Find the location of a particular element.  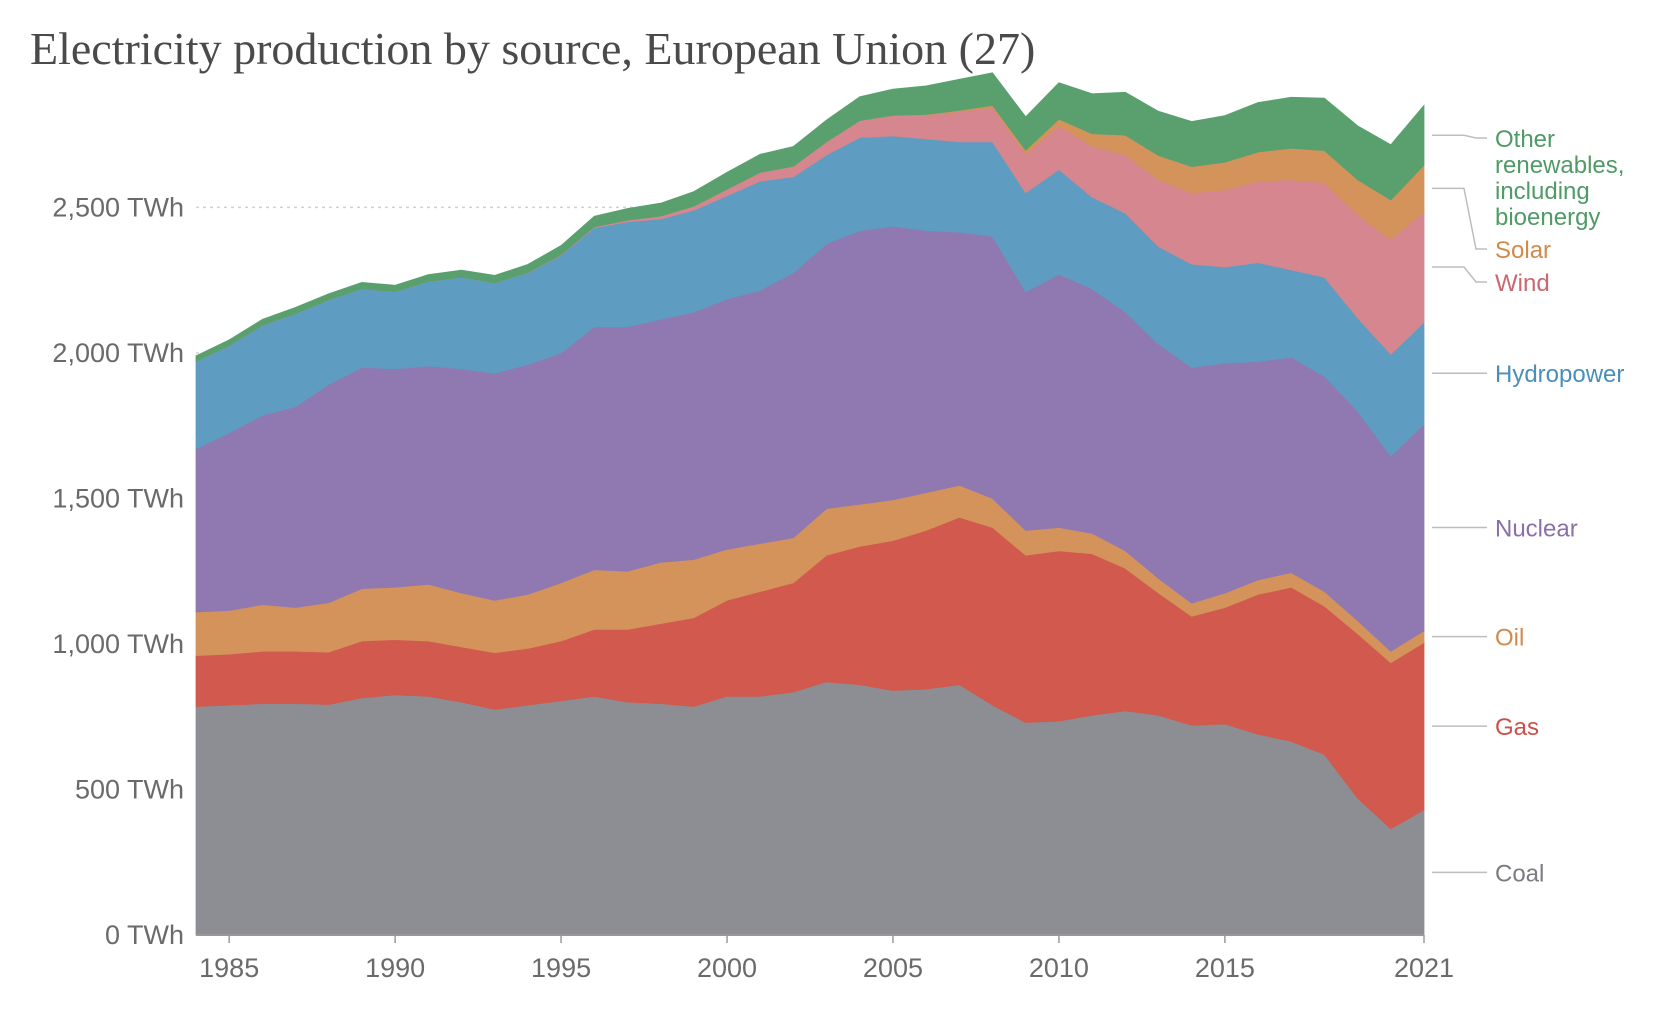

legend-label-hydropower: Hydropower is located at coordinates (1559, 374).